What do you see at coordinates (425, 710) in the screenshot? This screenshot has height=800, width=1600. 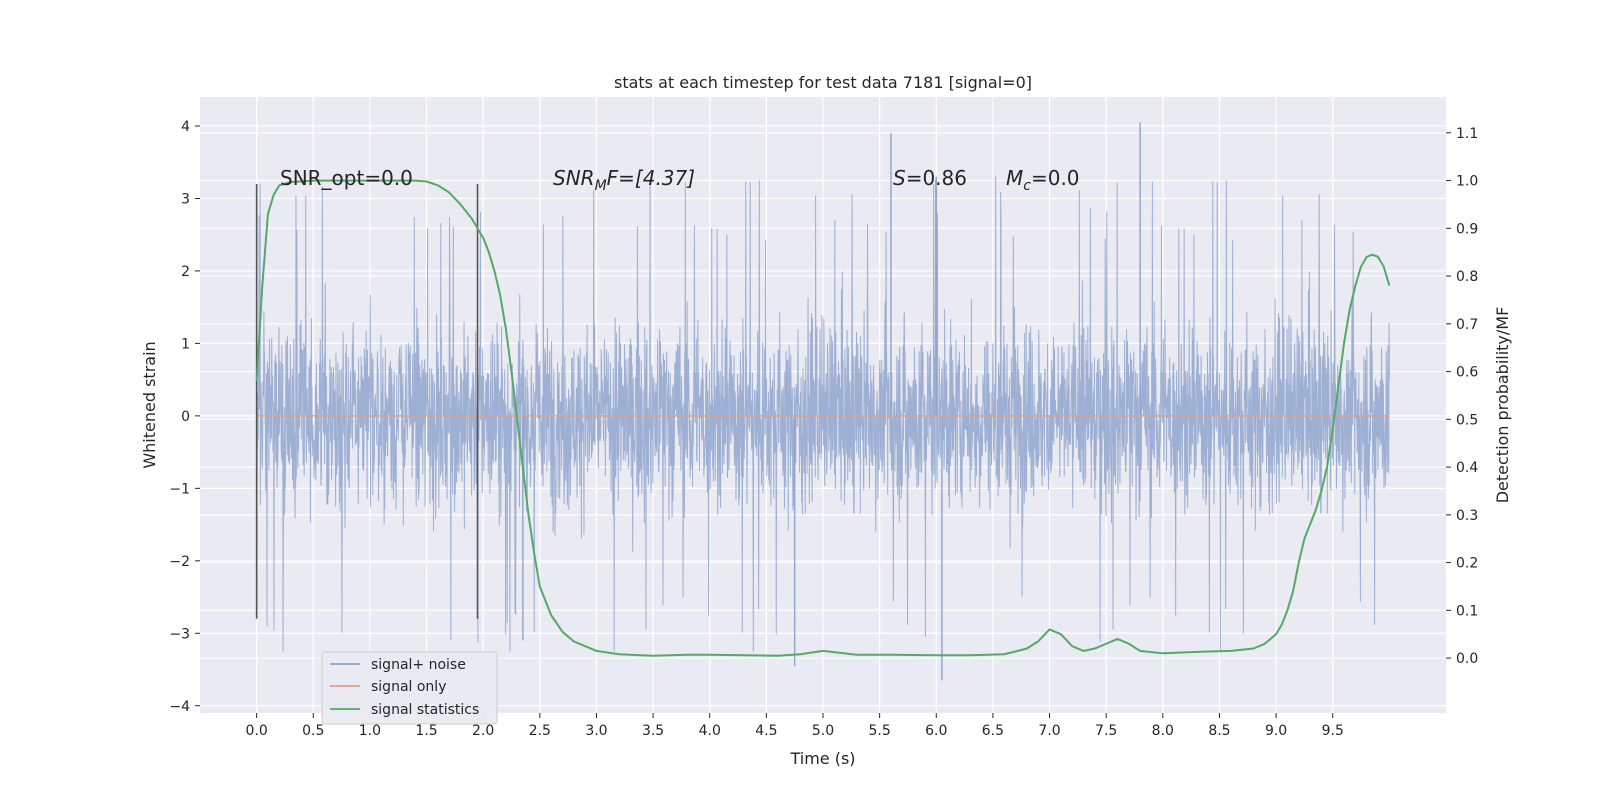 I see `legend-label-signal-statistics: signal statistics` at bounding box center [425, 710].